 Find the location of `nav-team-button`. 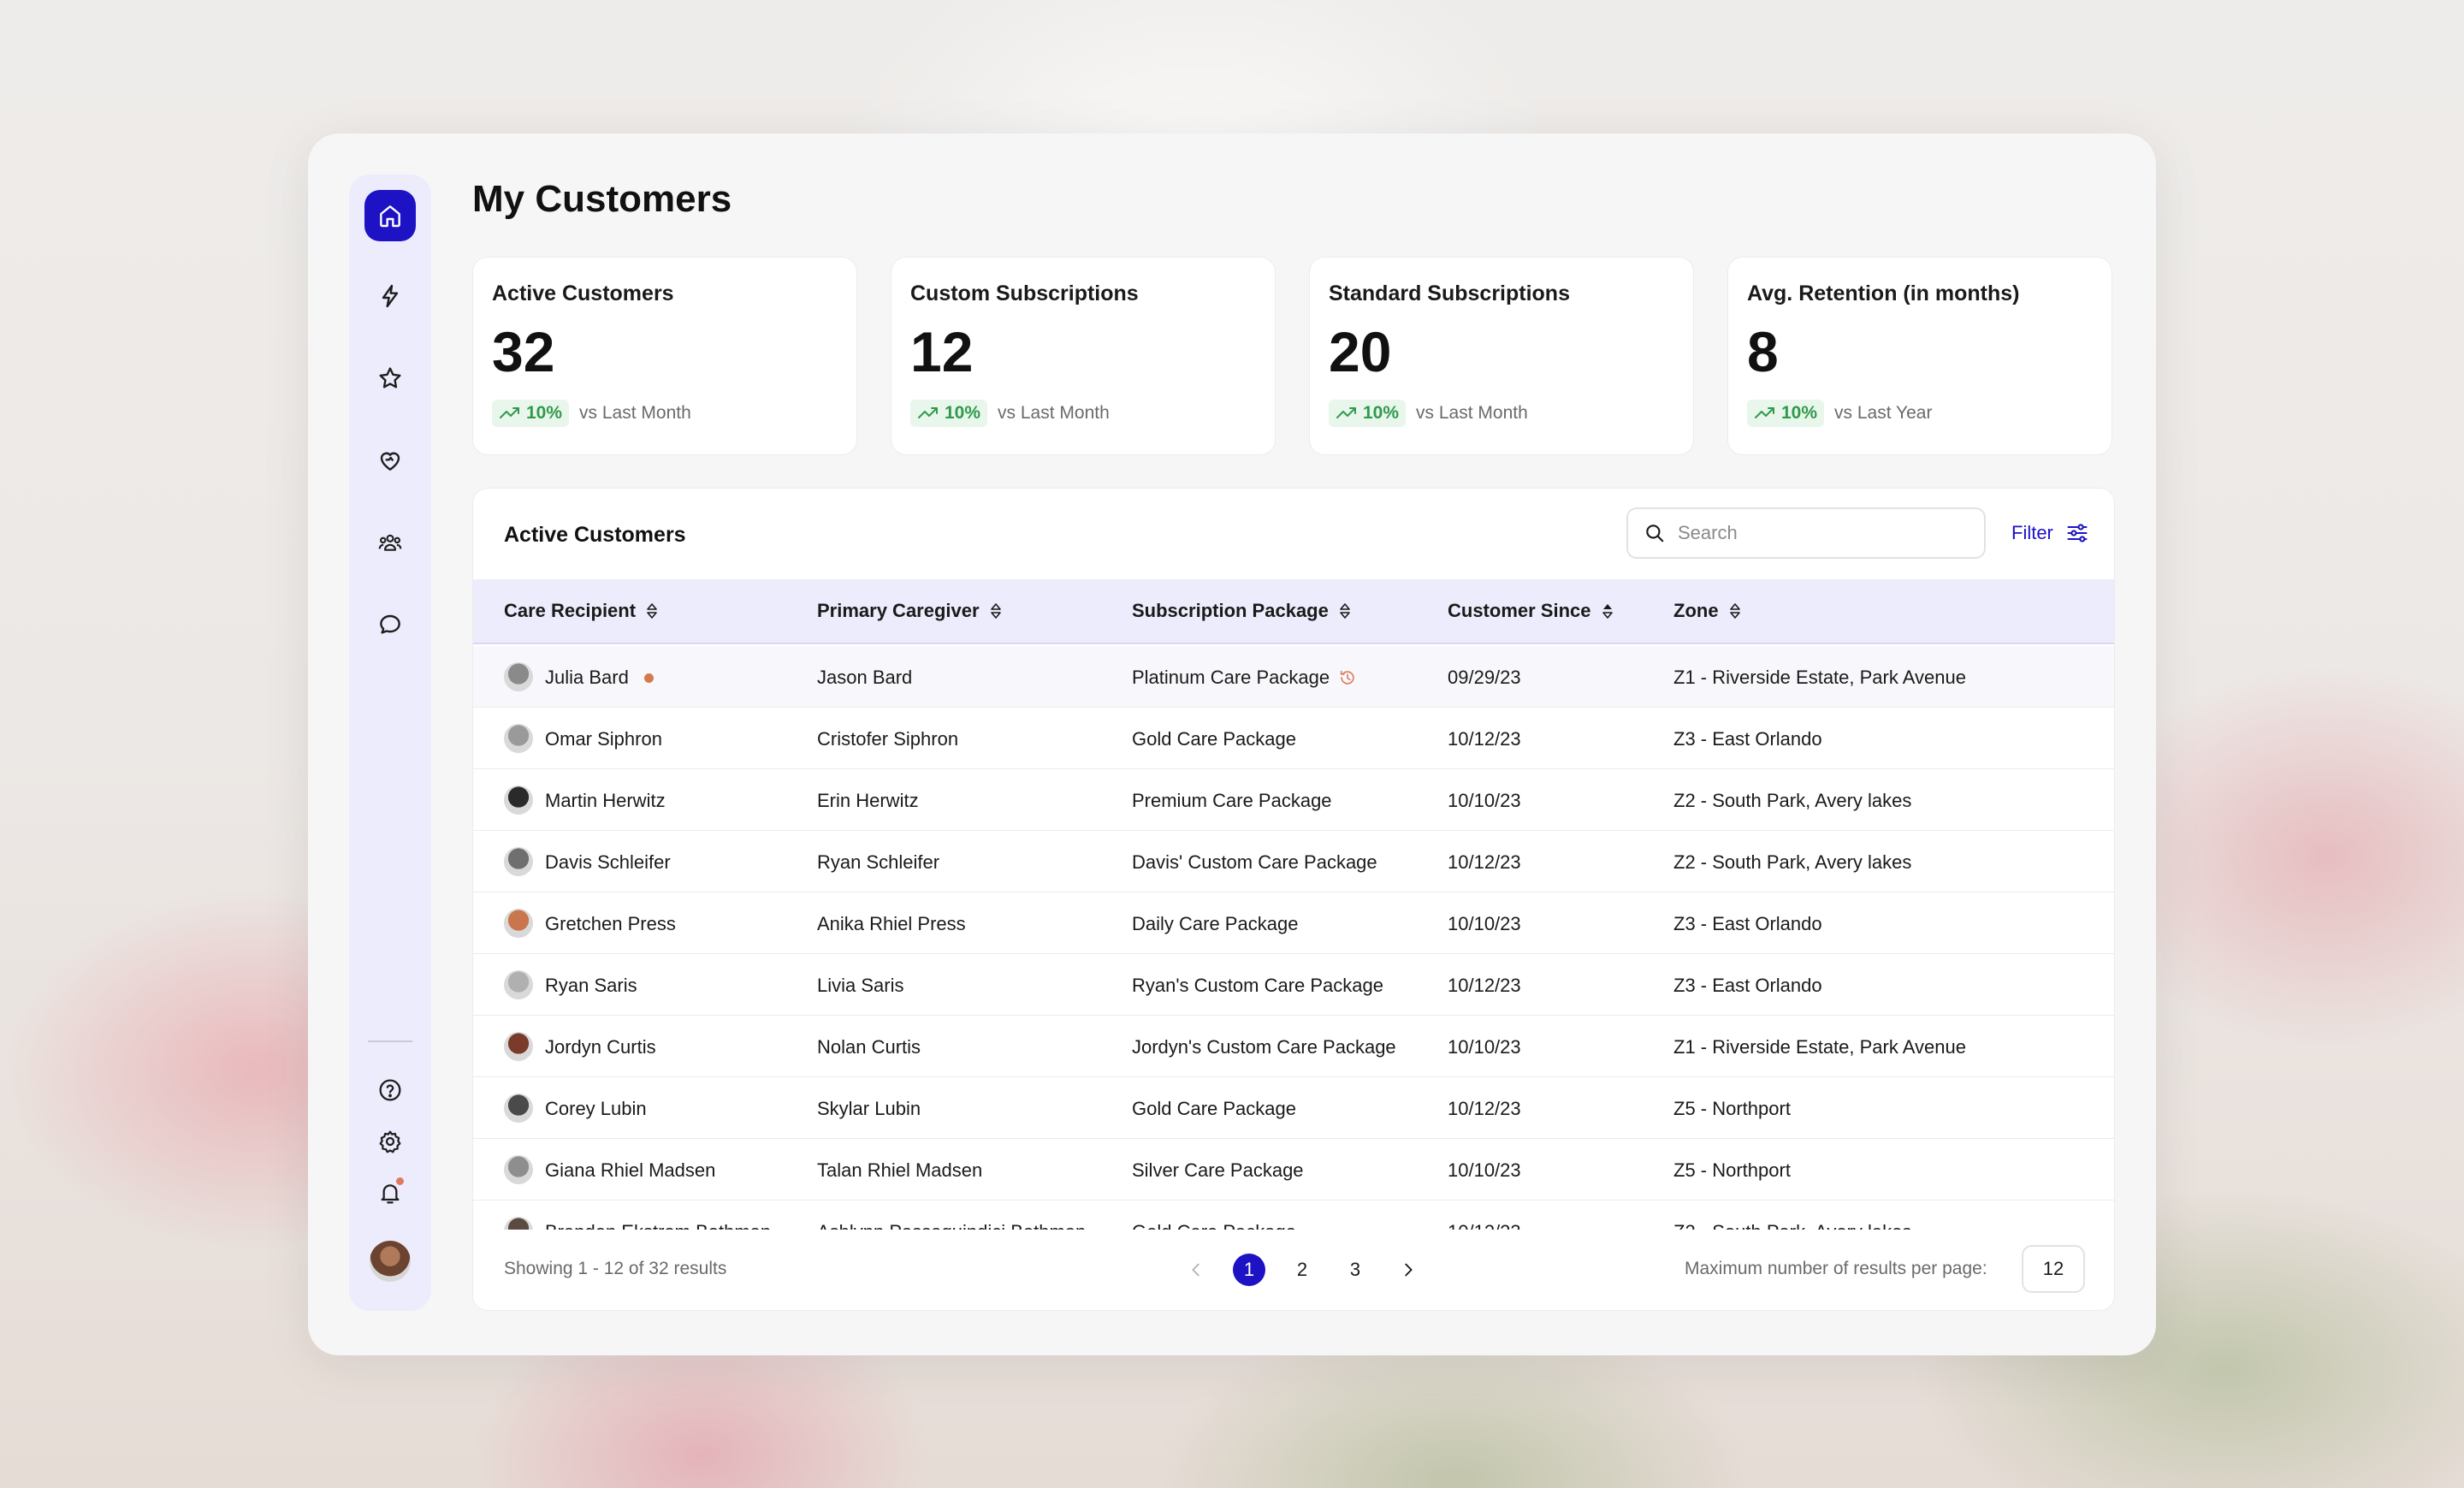

nav-team-button is located at coordinates (390, 542).